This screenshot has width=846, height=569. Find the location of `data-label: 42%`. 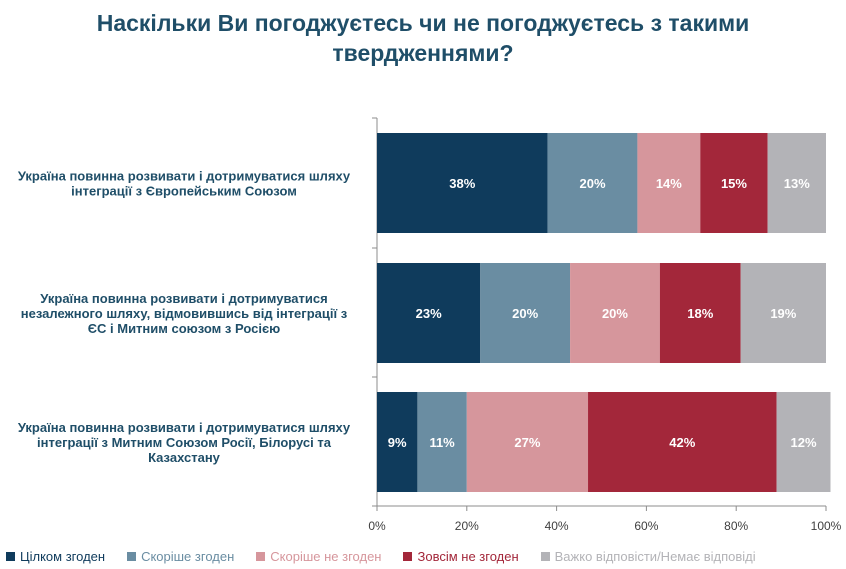

data-label: 42% is located at coordinates (682, 442).